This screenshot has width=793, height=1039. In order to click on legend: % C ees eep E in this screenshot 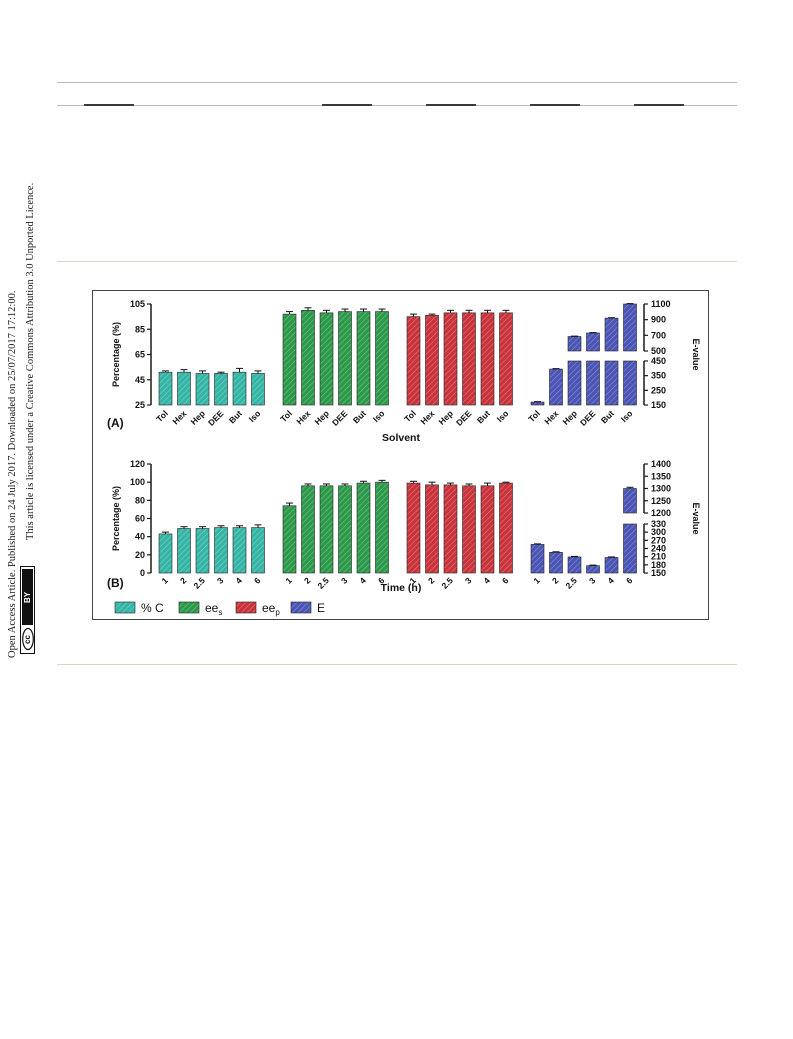, I will do `click(219, 609)`.